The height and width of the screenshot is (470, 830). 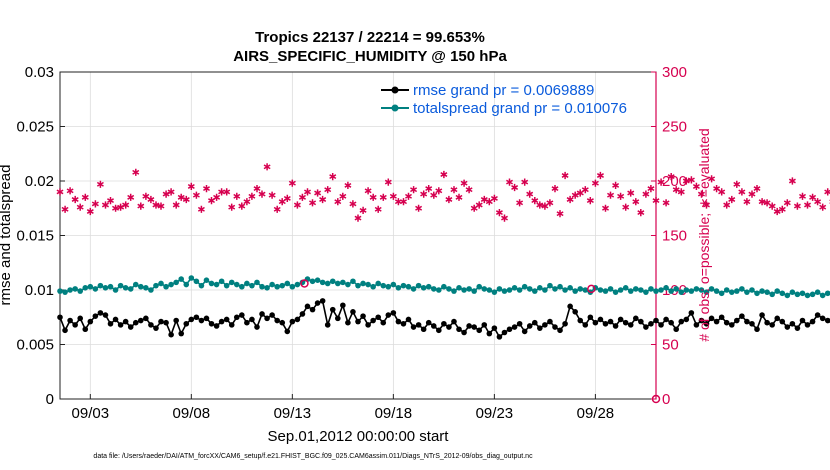 I want to click on x-tick-label: 09/08, so click(x=192, y=413).